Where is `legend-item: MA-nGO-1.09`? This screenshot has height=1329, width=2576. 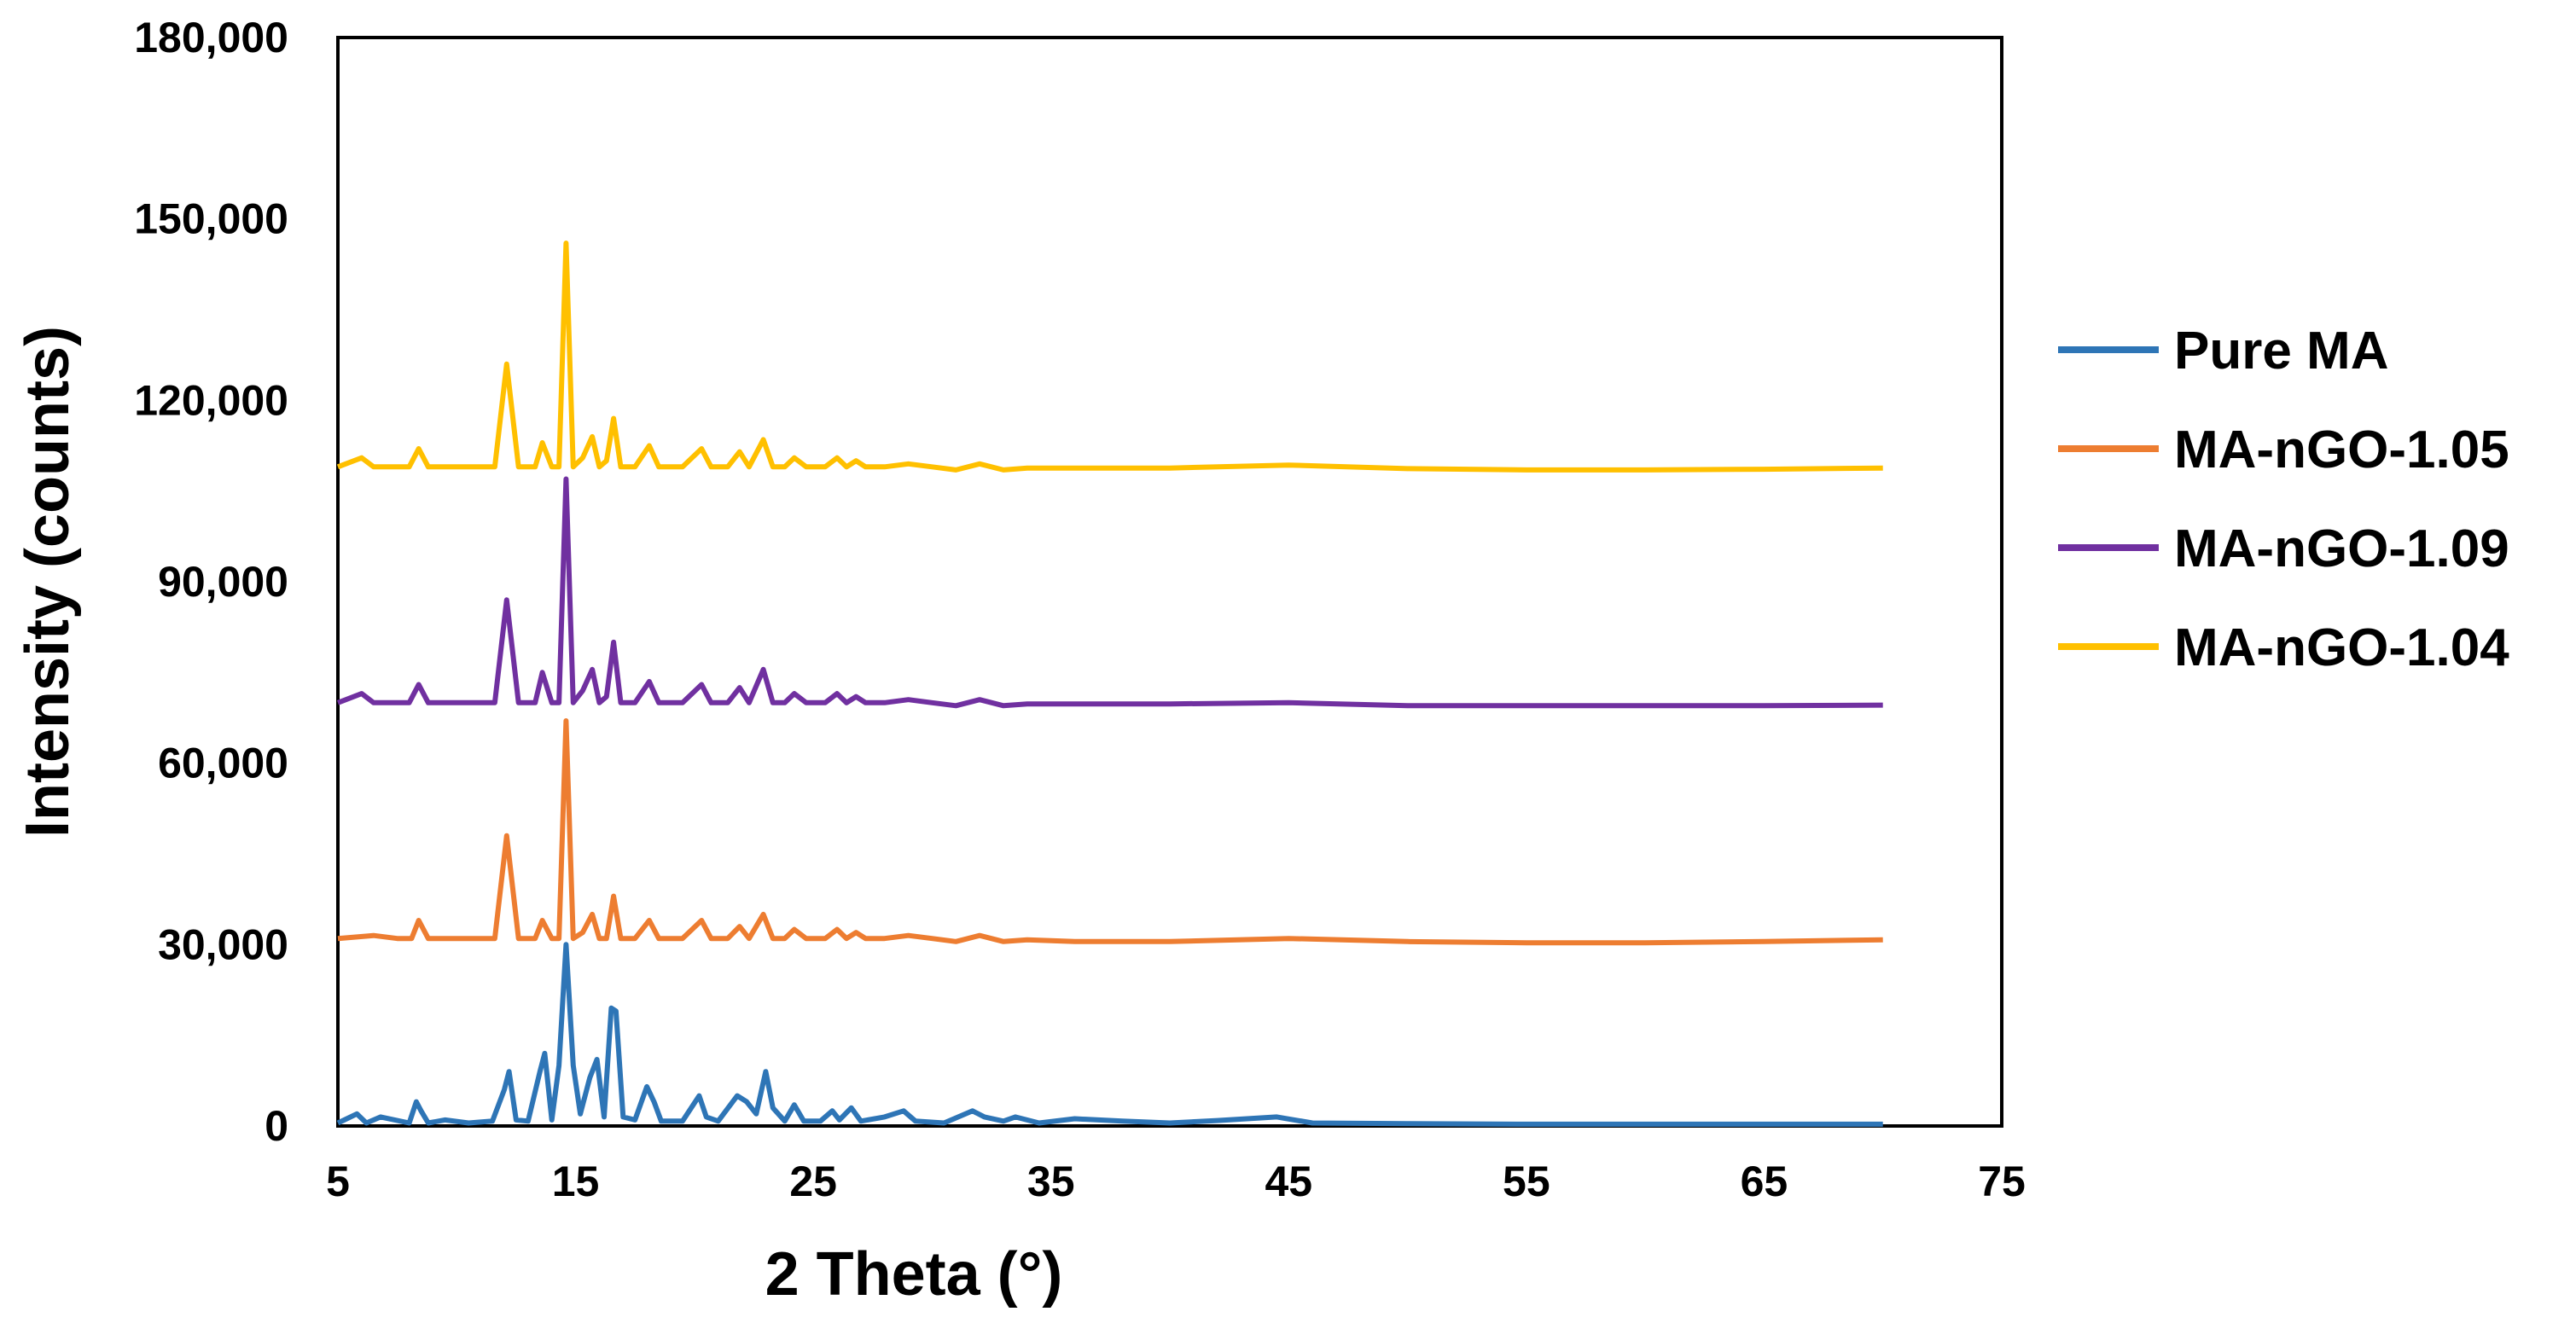 legend-item: MA-nGO-1.09 is located at coordinates (2283, 548).